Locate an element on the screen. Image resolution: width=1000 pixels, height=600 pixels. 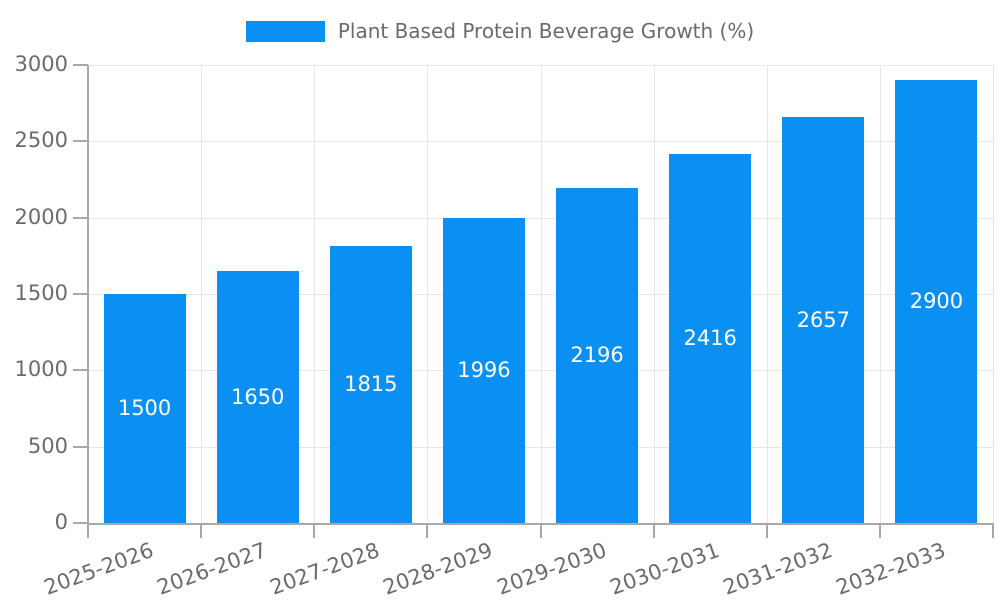
y-tick-label: 1000 is located at coordinates (41, 369).